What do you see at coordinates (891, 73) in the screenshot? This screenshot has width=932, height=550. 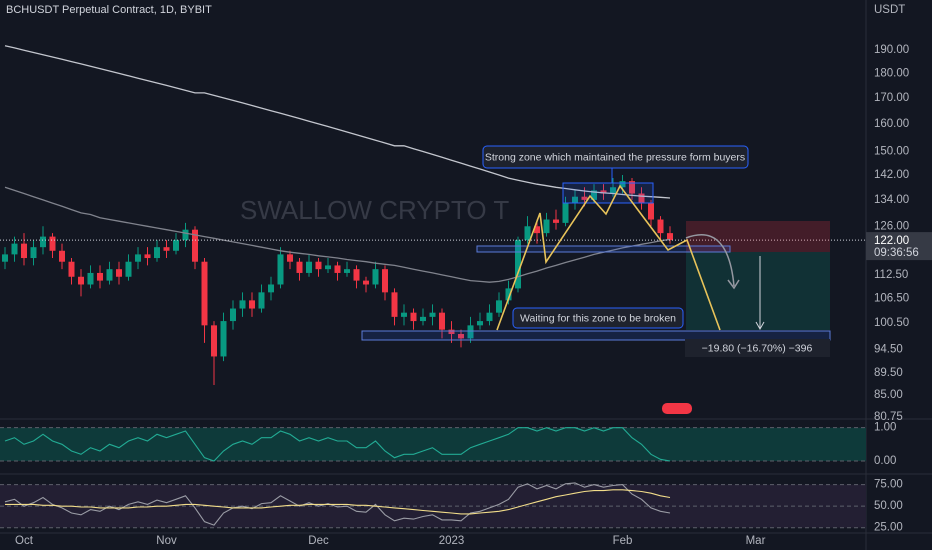 I see `y-tick-label: 180.00` at bounding box center [891, 73].